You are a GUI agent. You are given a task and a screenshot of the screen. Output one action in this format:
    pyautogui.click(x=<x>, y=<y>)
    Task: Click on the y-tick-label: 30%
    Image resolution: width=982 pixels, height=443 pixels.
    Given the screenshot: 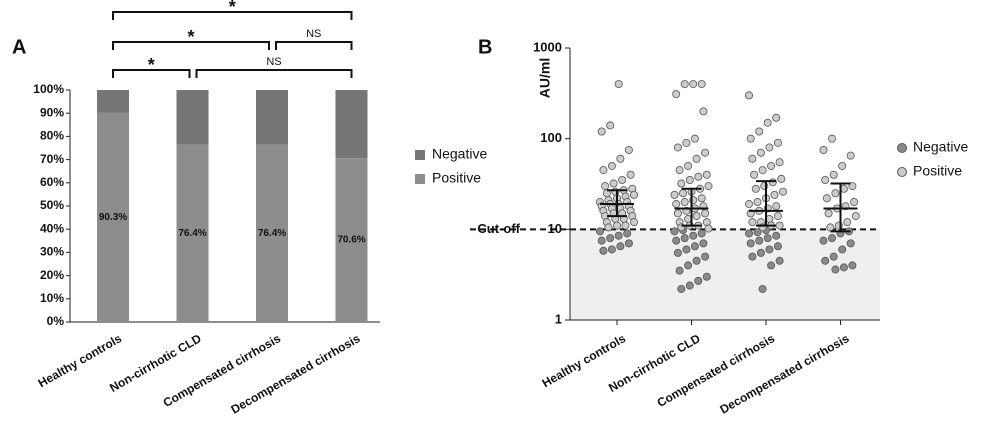 What is the action you would take?
    pyautogui.click(x=52, y=252)
    